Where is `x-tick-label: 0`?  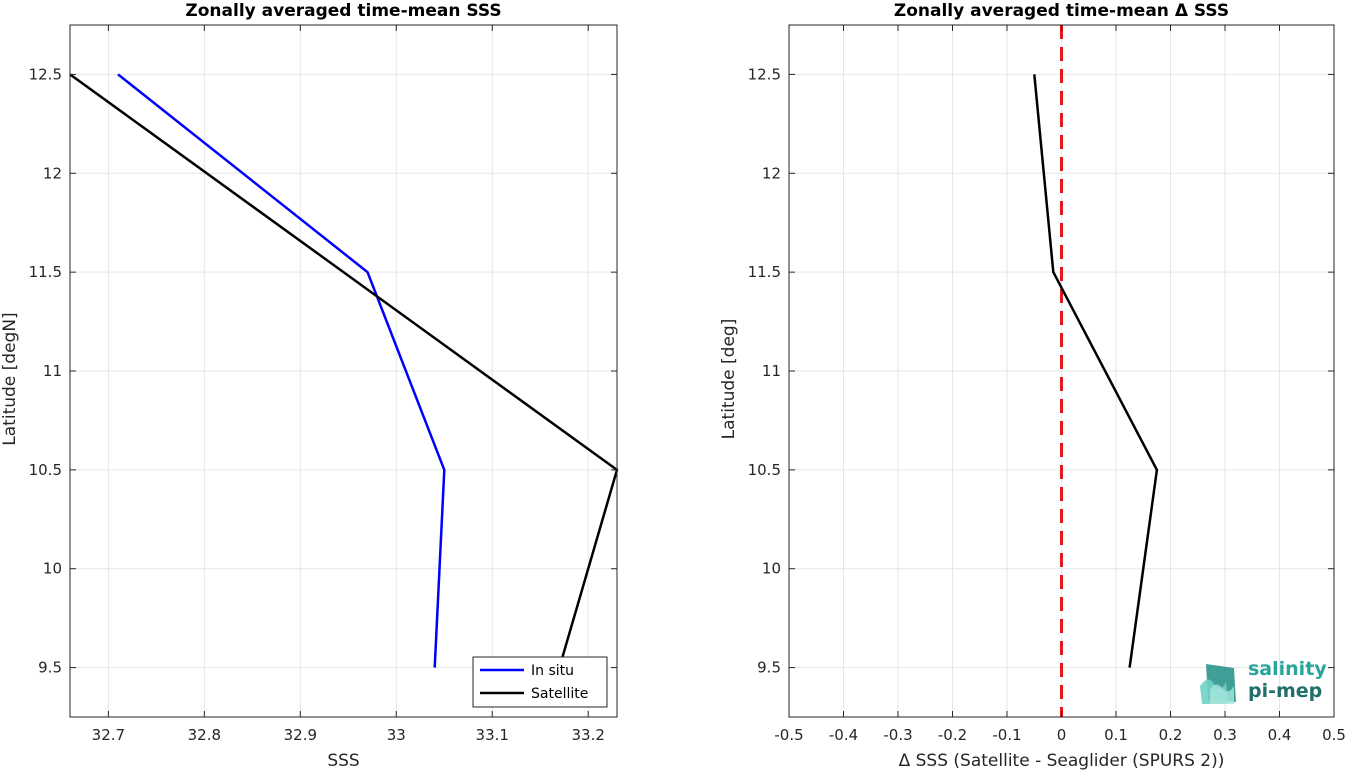 x-tick-label: 0 is located at coordinates (1062, 735).